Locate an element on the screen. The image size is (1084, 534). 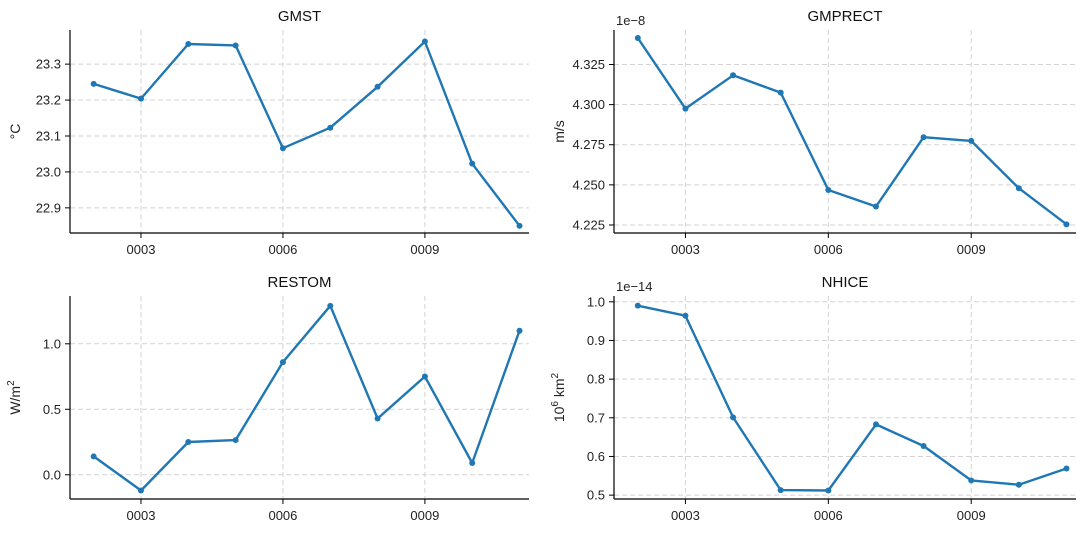
y-tick-label: 23.3 is located at coordinates (48, 64).